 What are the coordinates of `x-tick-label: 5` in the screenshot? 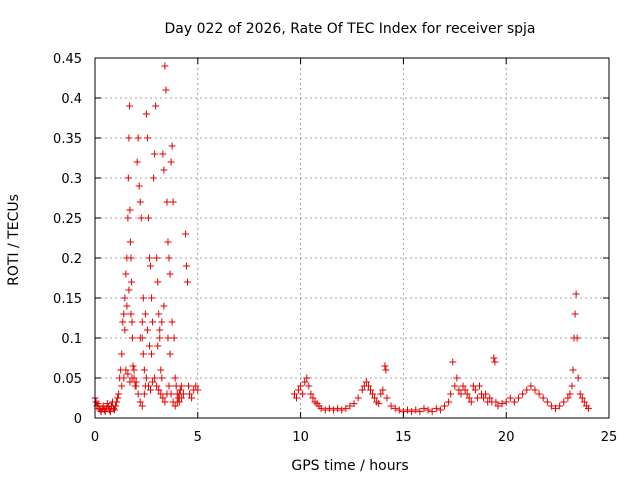 It's located at (198, 437).